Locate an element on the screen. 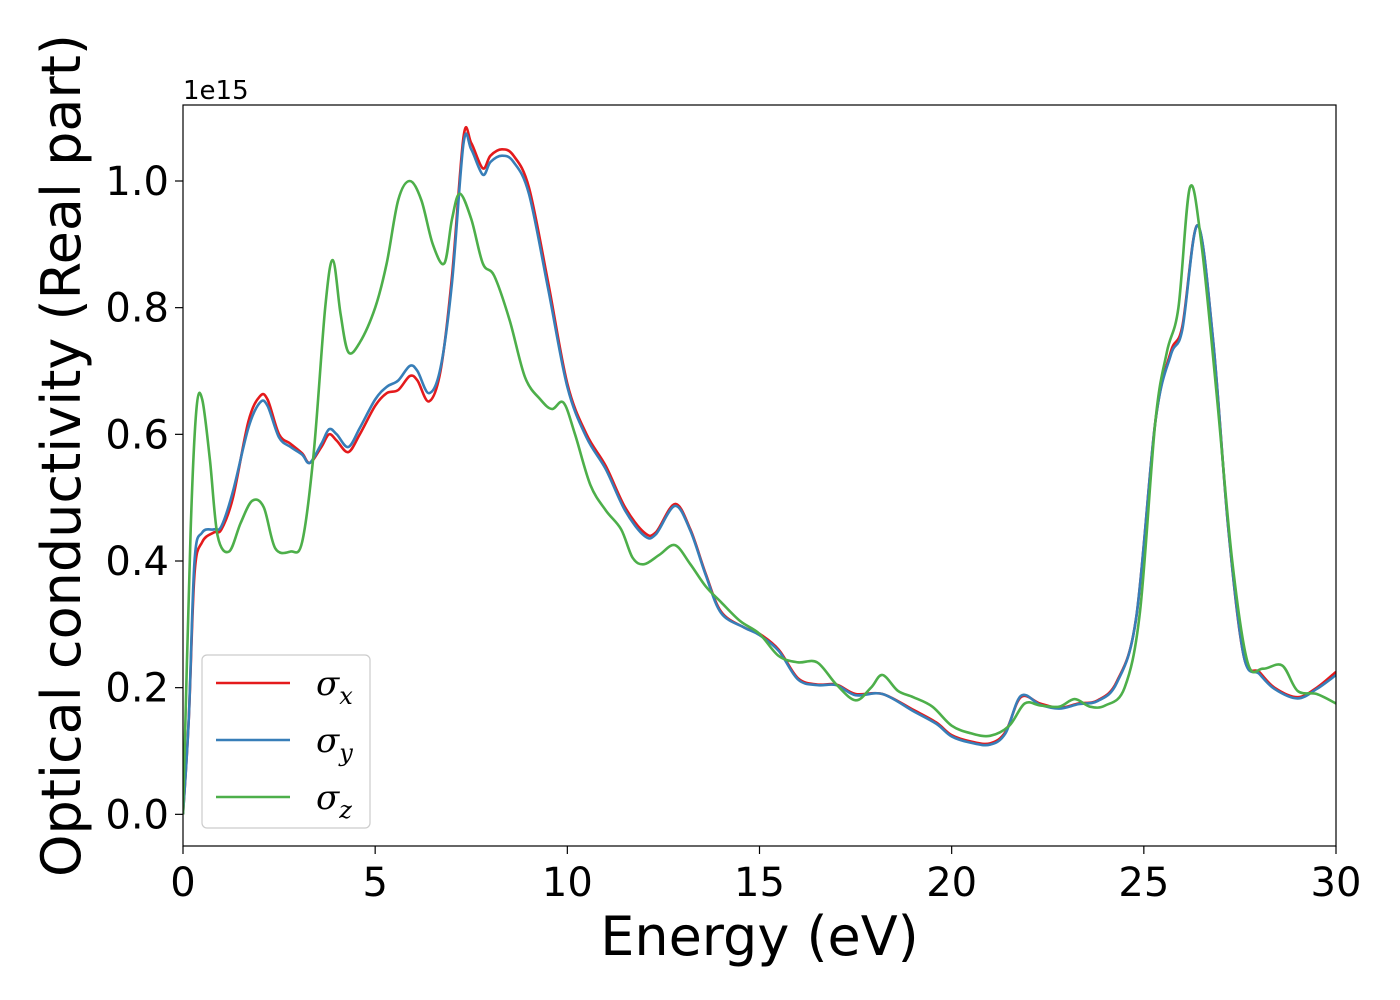 This screenshot has width=1400, height=1000. legend: σx σy σz is located at coordinates (286, 741).